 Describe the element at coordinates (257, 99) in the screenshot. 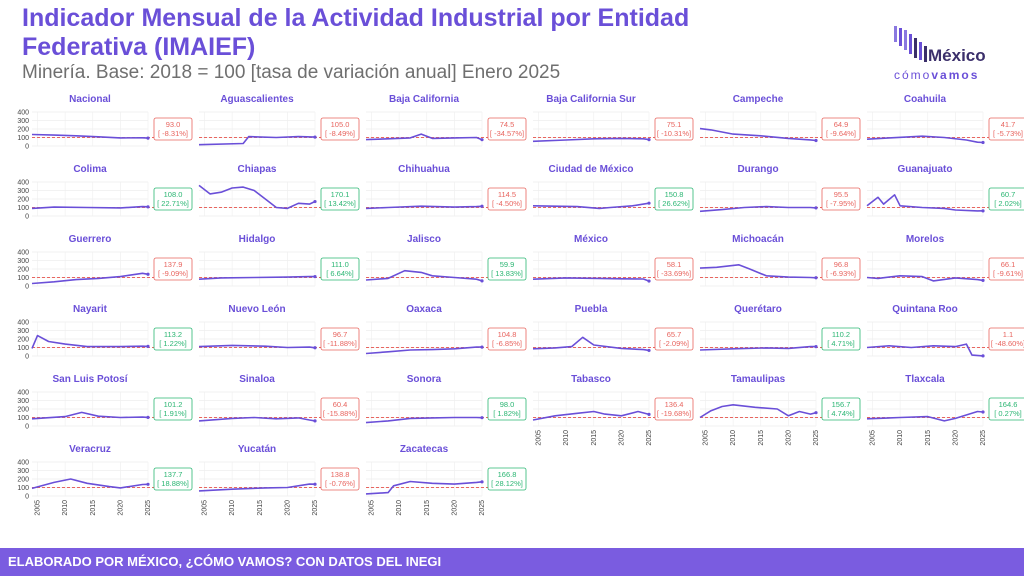

I see `panel-title: Aguascalientes` at that location.